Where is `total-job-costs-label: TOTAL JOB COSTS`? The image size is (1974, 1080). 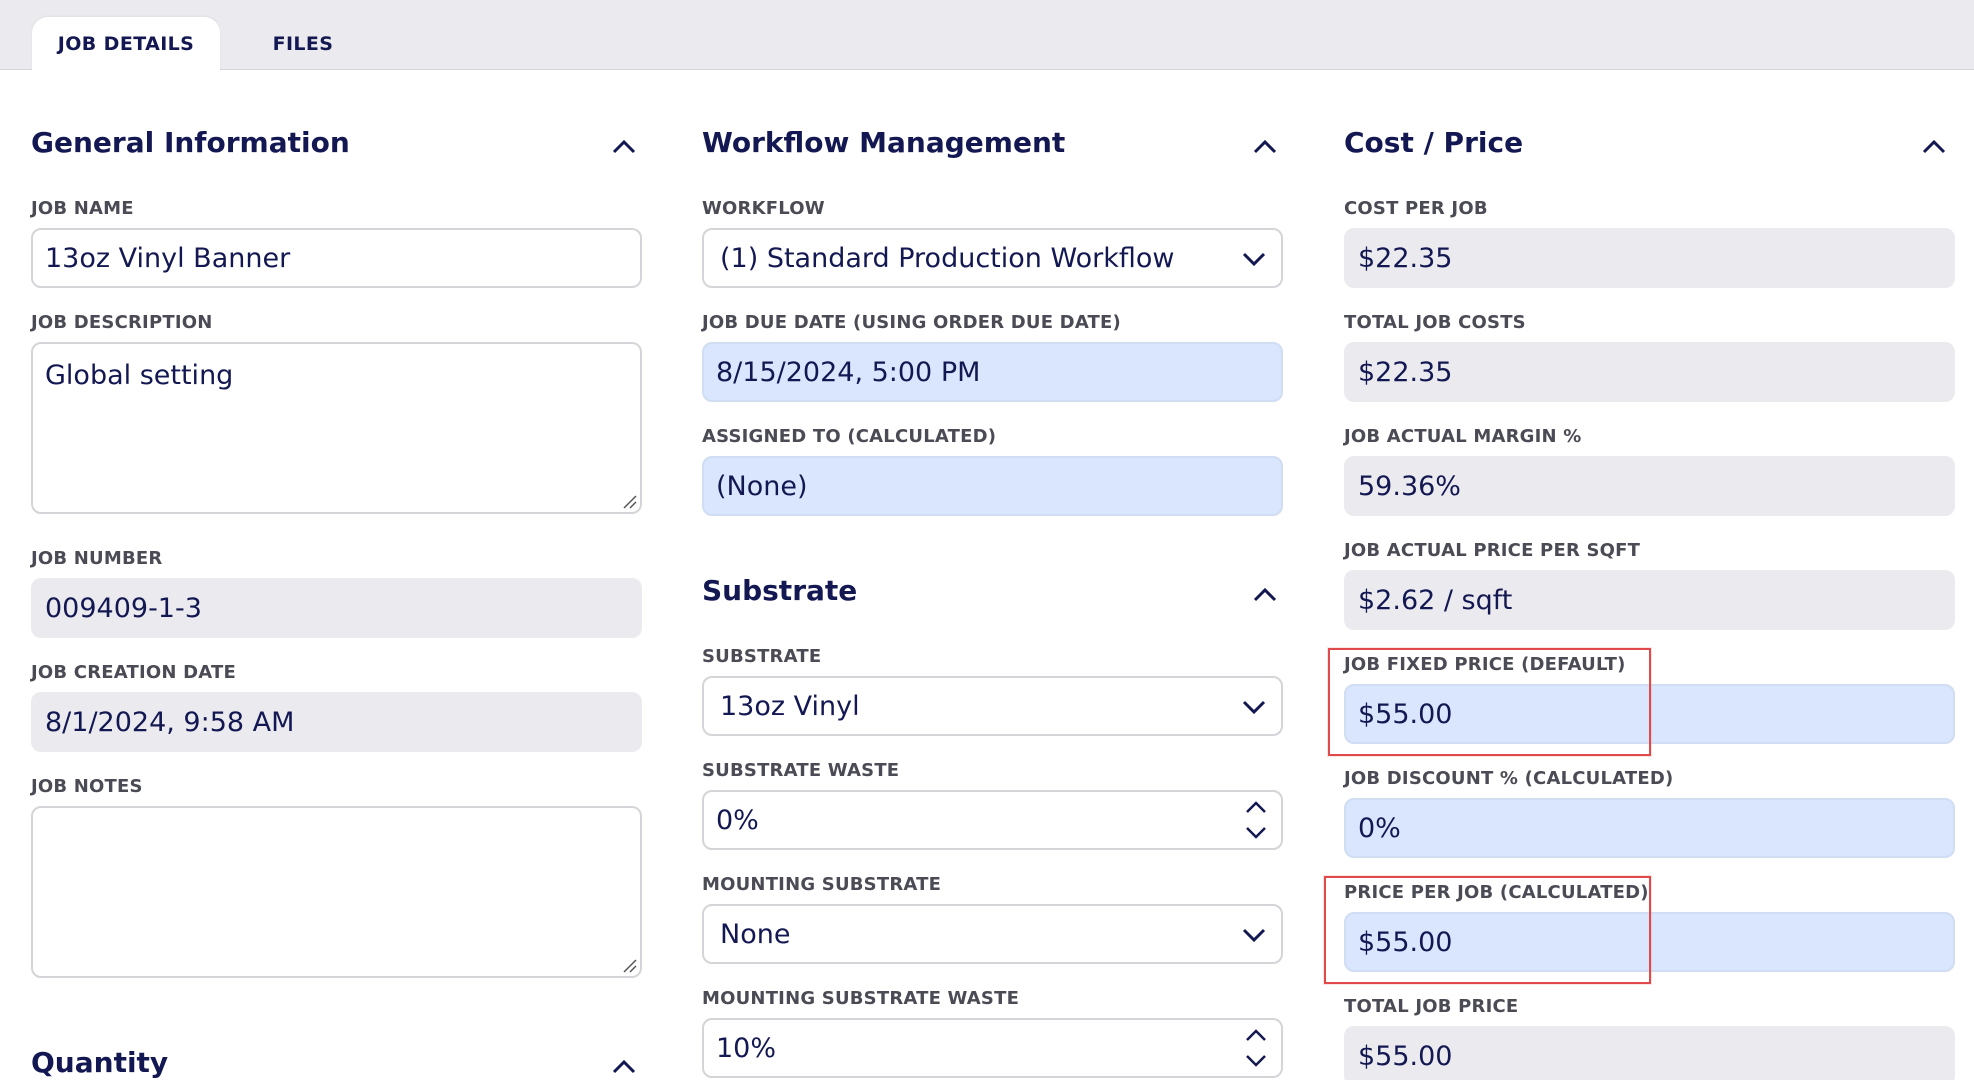
total-job-costs-label: TOTAL JOB COSTS is located at coordinates (1435, 322).